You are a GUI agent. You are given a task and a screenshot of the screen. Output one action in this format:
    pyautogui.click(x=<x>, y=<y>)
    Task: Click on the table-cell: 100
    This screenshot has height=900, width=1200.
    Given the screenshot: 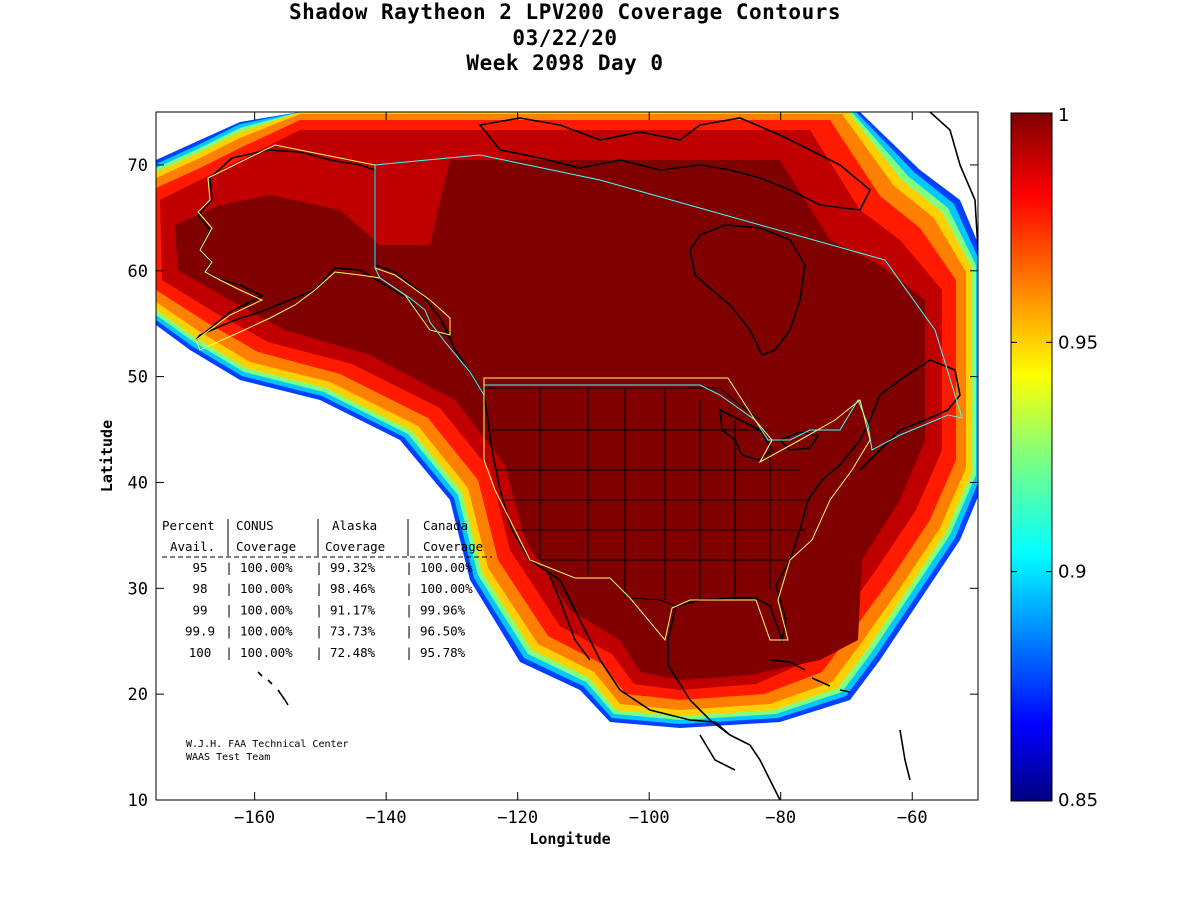 What is the action you would take?
    pyautogui.click(x=200, y=652)
    